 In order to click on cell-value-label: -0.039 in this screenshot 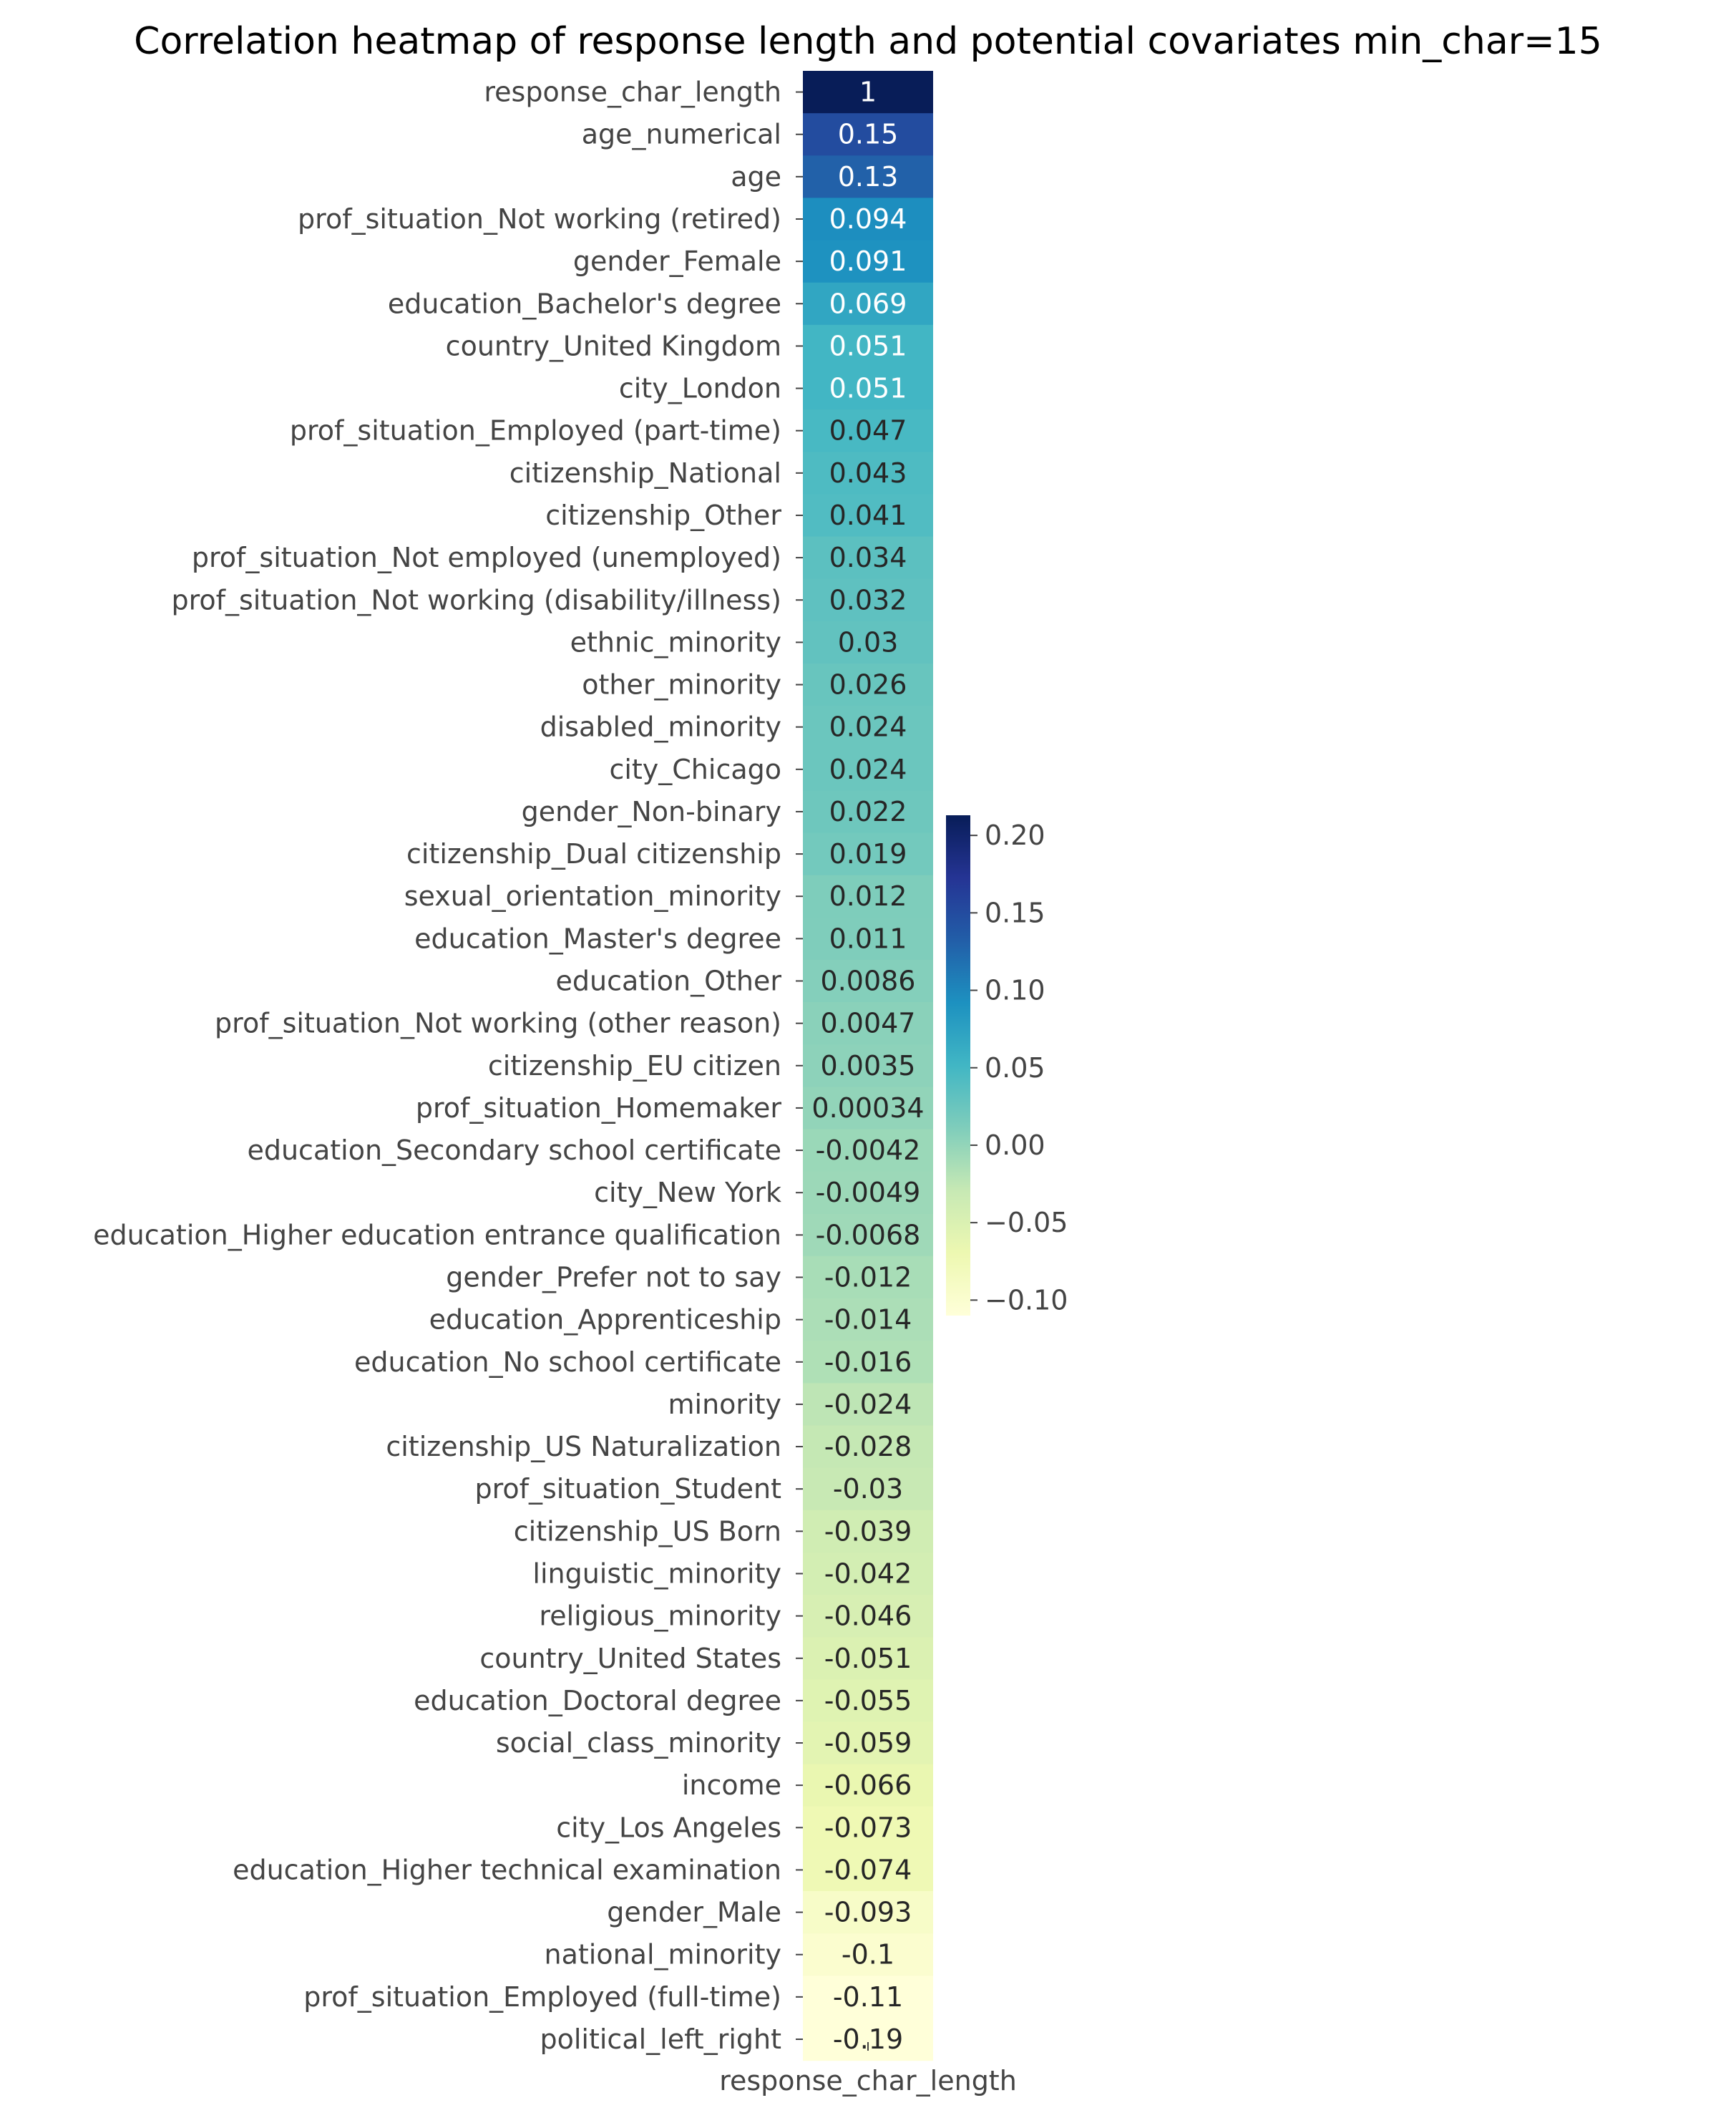, I will do `click(868, 1531)`.